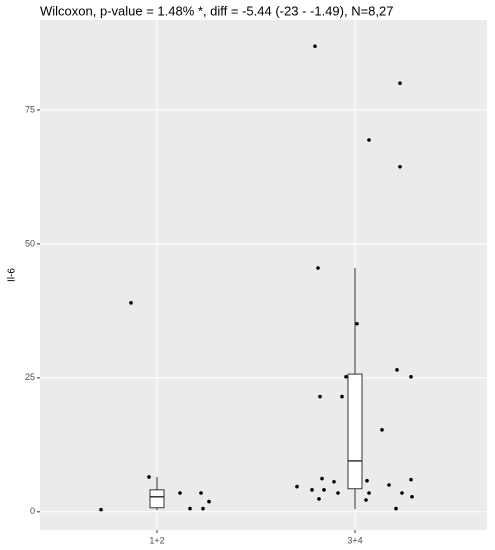 The width and height of the screenshot is (495, 550). Describe the element at coordinates (156, 540) in the screenshot. I see `x-tick-label: 1+2` at that location.